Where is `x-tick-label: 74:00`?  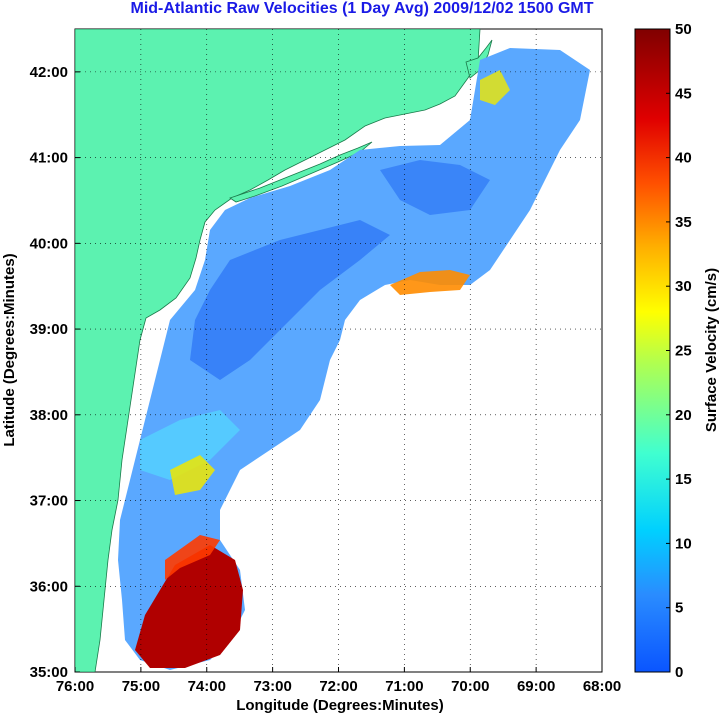 x-tick-label: 74:00 is located at coordinates (207, 686).